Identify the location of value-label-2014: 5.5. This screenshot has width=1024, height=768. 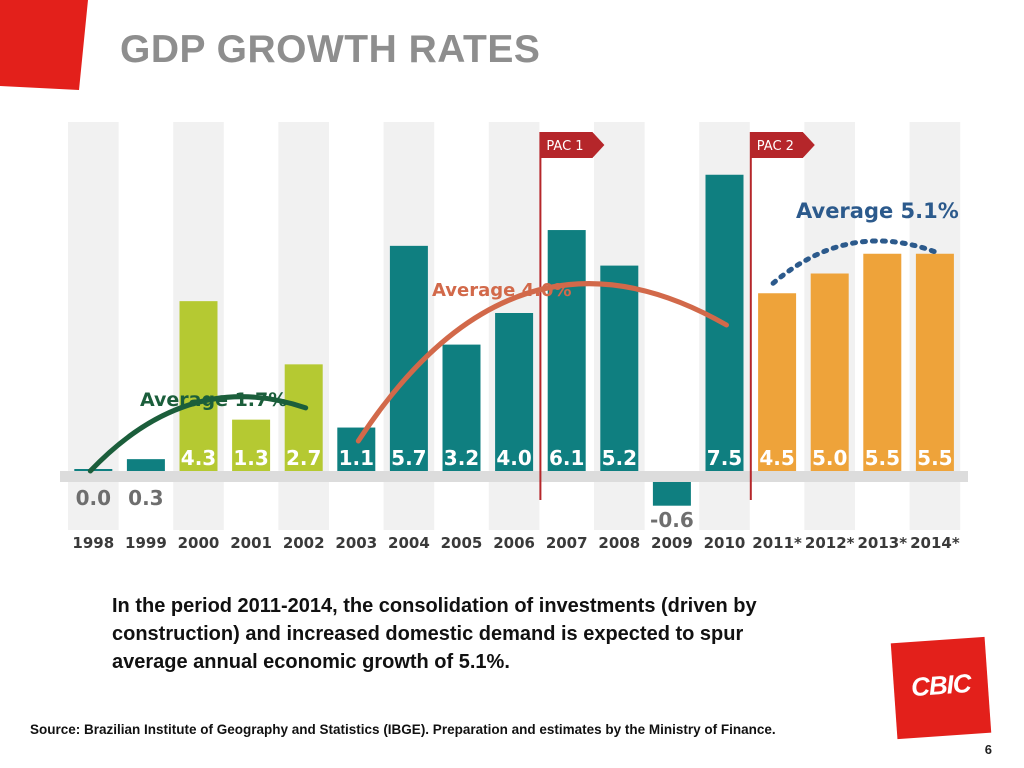
(934, 458).